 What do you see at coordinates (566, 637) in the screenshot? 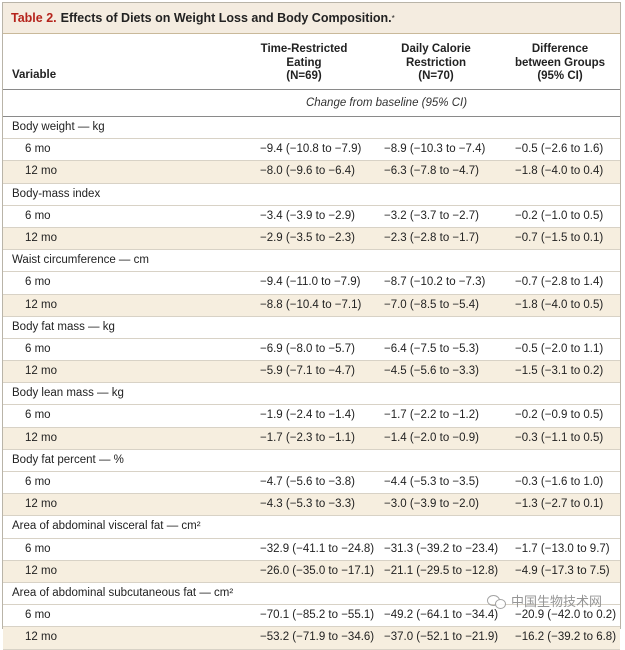
I see `cell-c3: −16.2 (−39.2 to 6.8)` at bounding box center [566, 637].